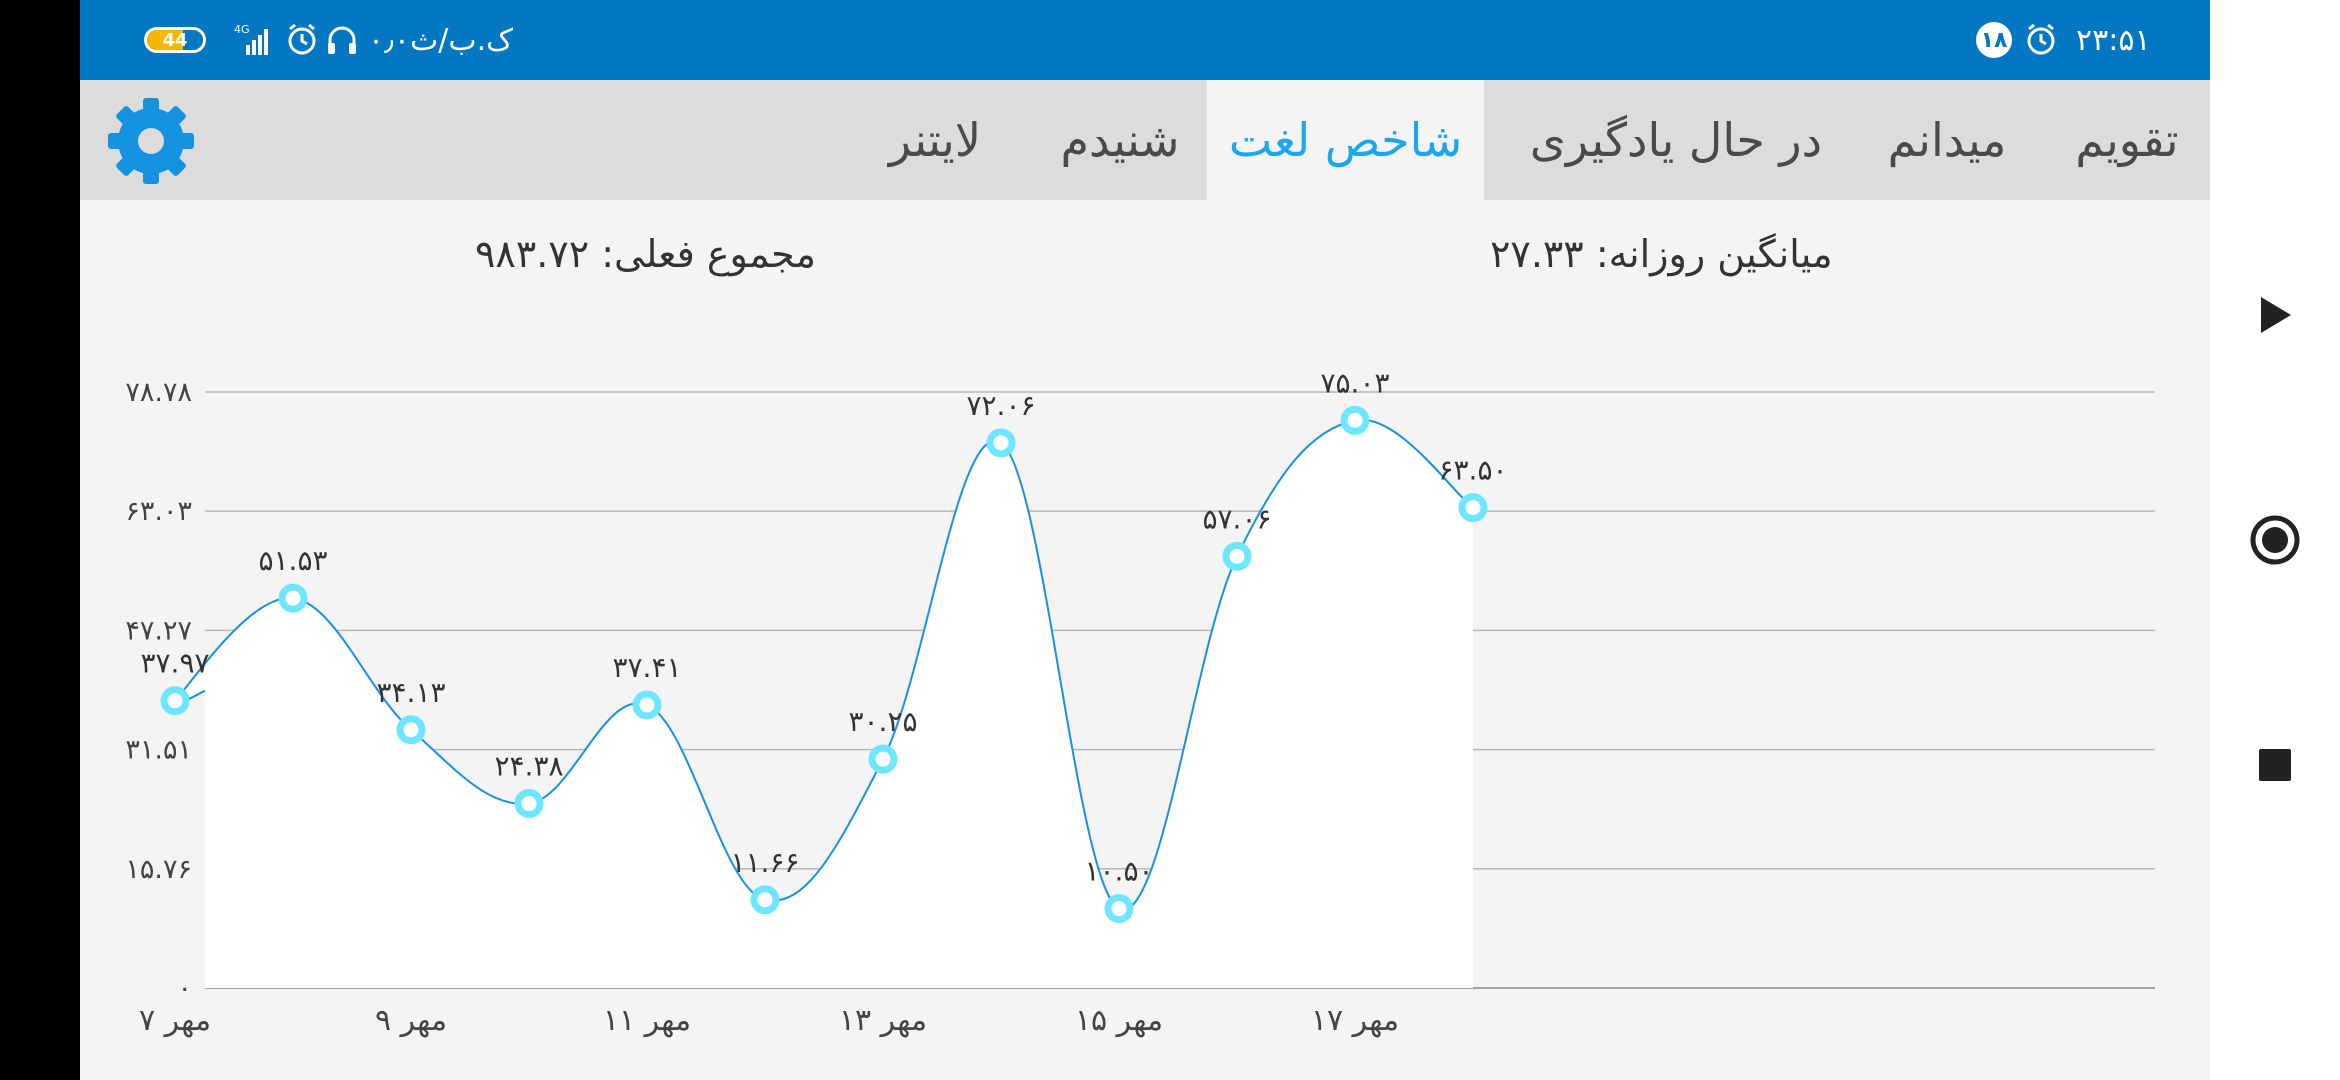  What do you see at coordinates (646, 254) in the screenshot?
I see `current-total: مجموع فعلی: ۹۸۳.۷۲` at bounding box center [646, 254].